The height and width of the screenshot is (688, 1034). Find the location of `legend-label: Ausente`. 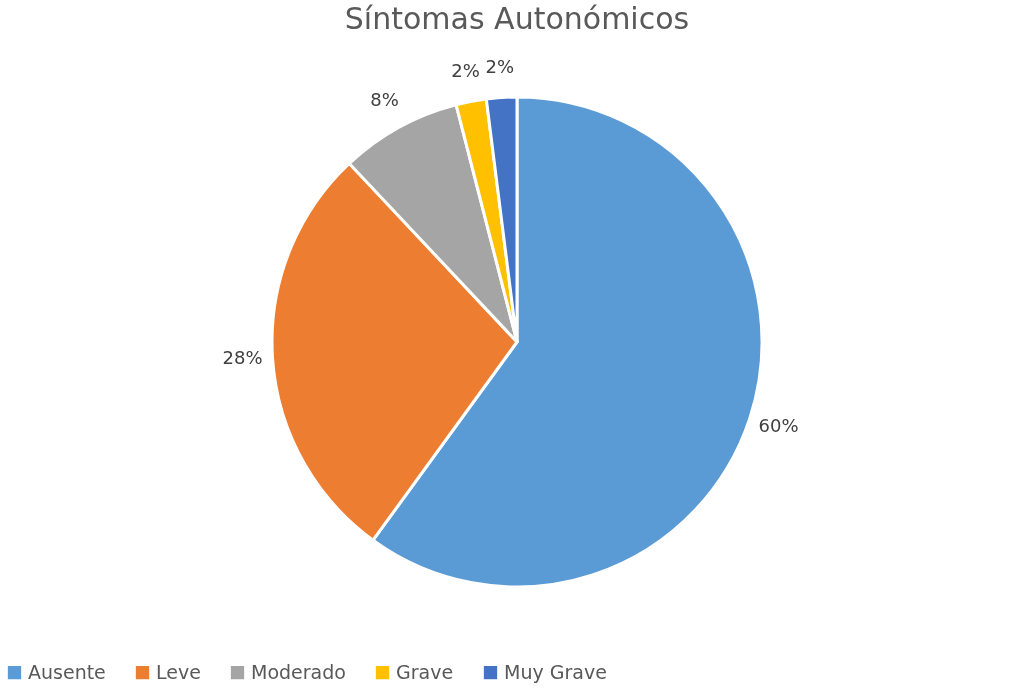

legend-label: Ausente is located at coordinates (67, 671).